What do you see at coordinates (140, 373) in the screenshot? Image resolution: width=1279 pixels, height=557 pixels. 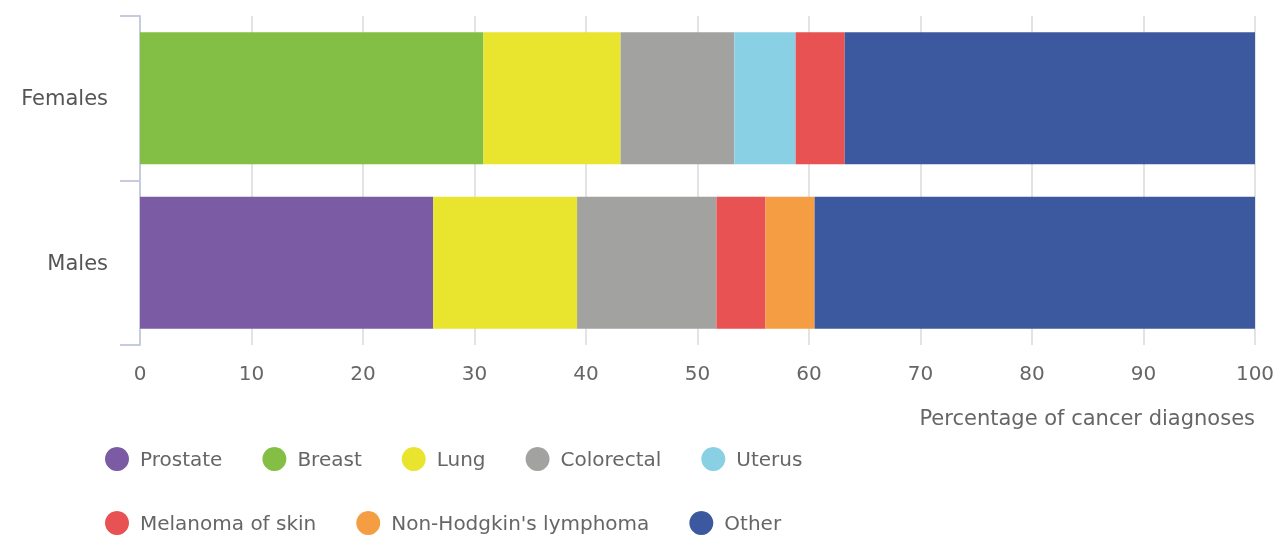 I see `x-tick-label: 0` at bounding box center [140, 373].